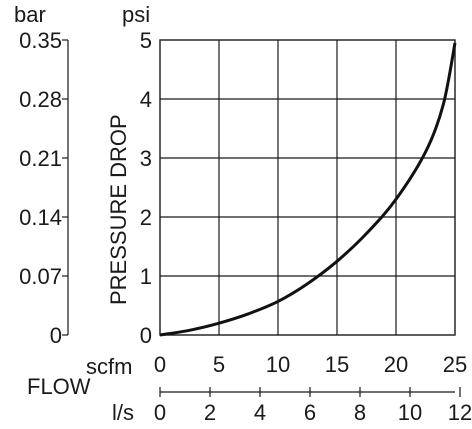 This screenshot has height=429, width=472. I want to click on psi-tick-label: 5, so click(146, 40).